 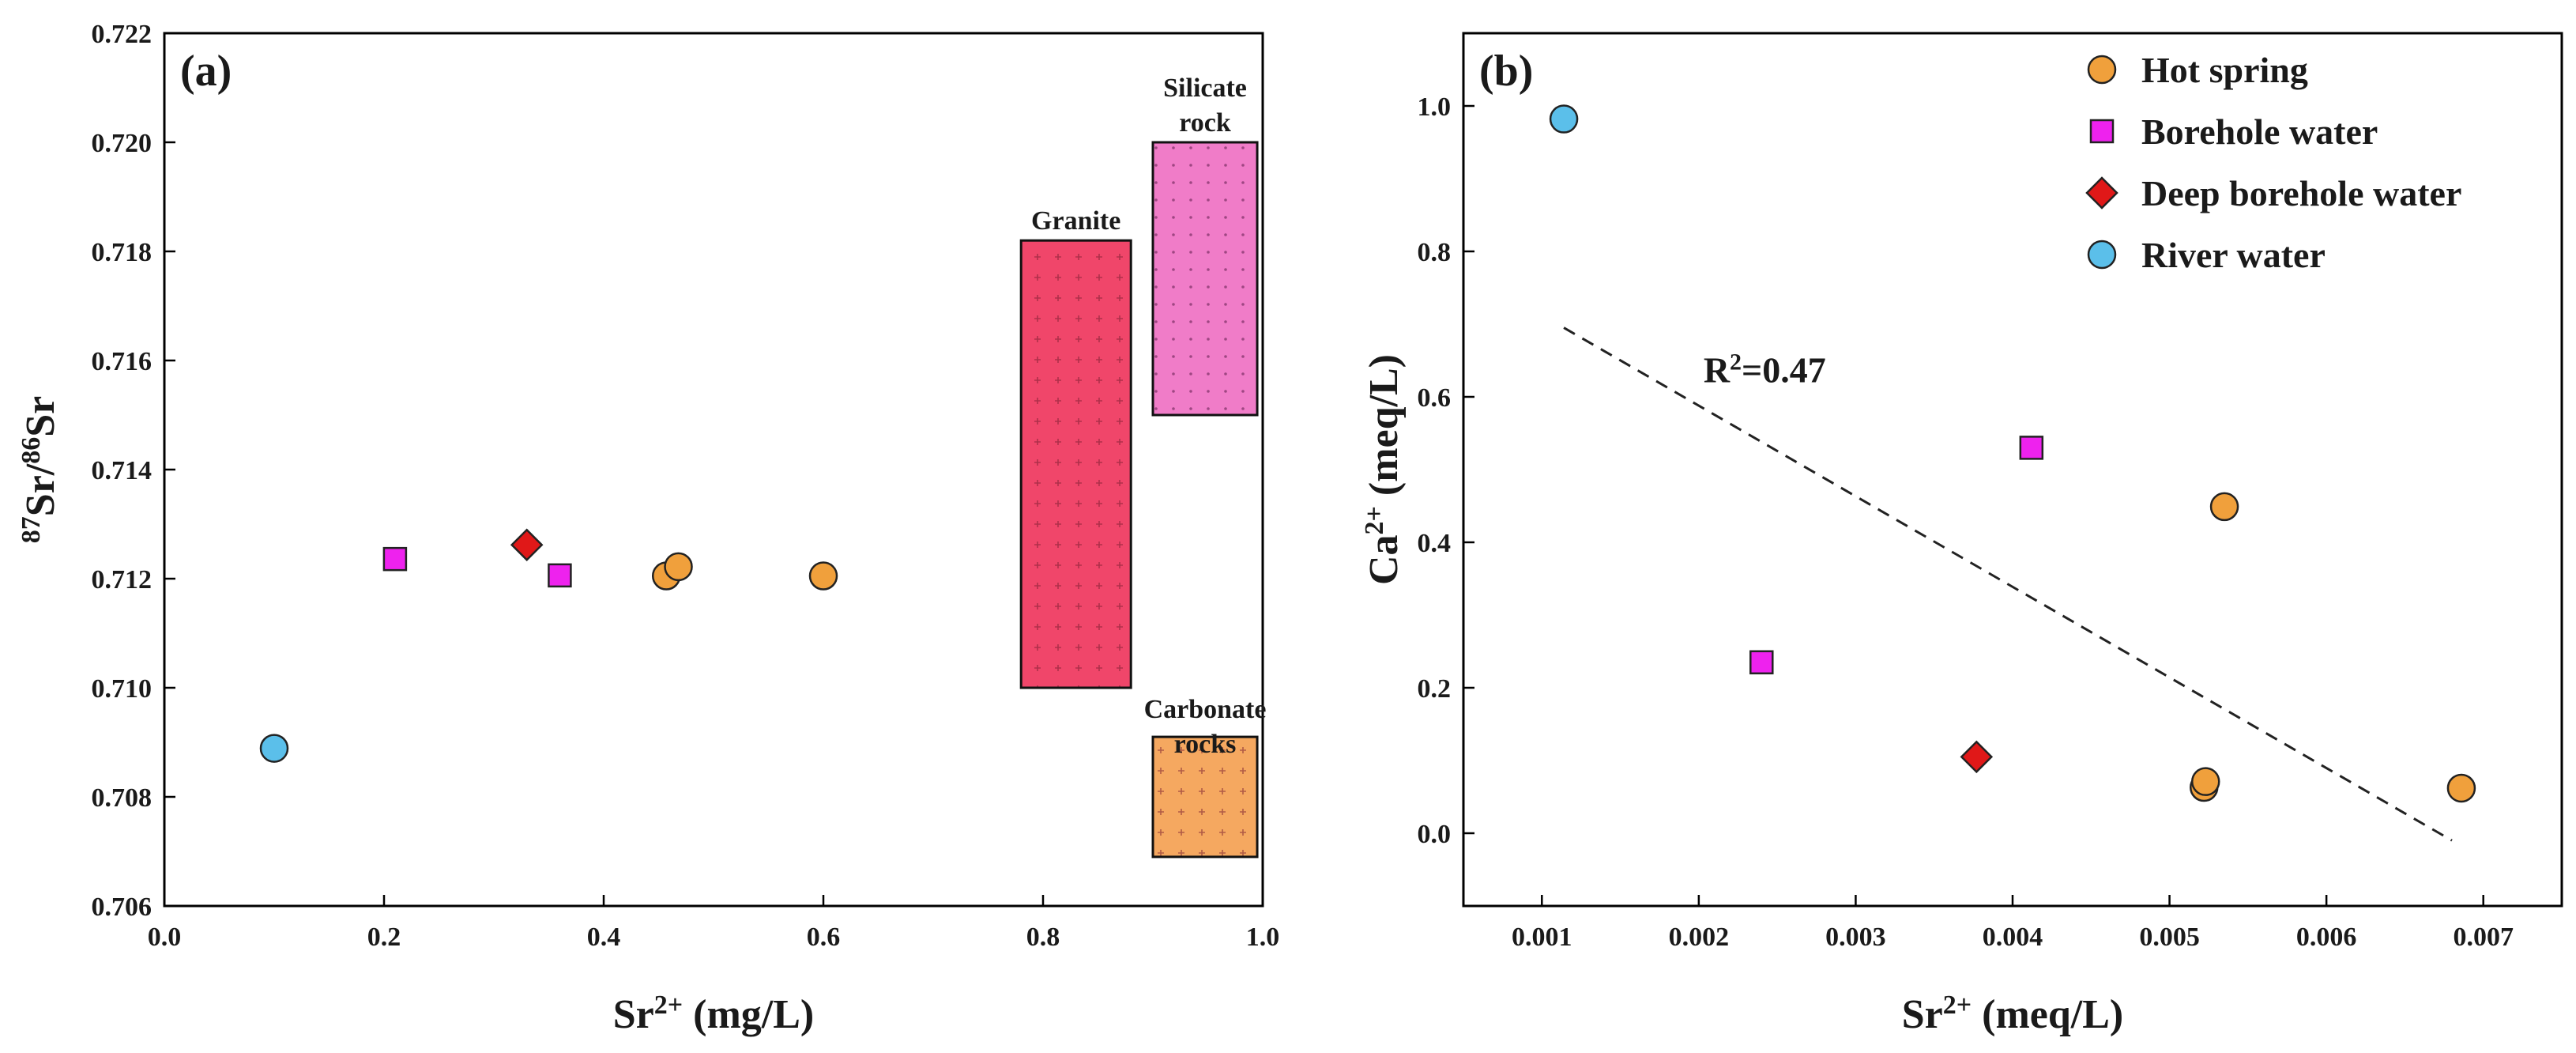 I want to click on panel-a-y-tick-label: 0.722, so click(x=122, y=34).